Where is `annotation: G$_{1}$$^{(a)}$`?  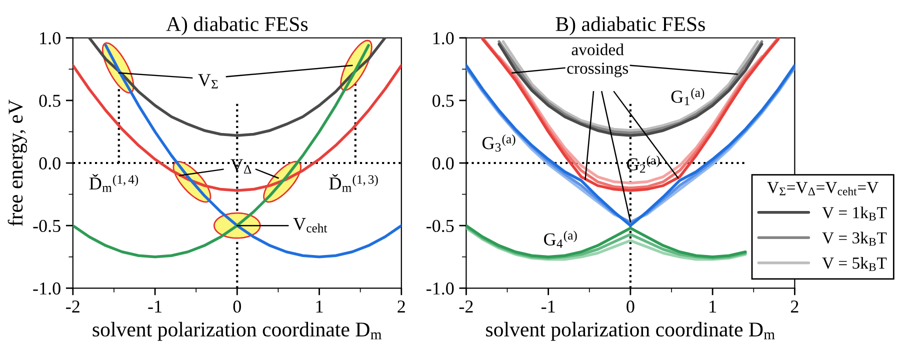
annotation: G$_{1}$$^{(a)}$ is located at coordinates (687, 97).